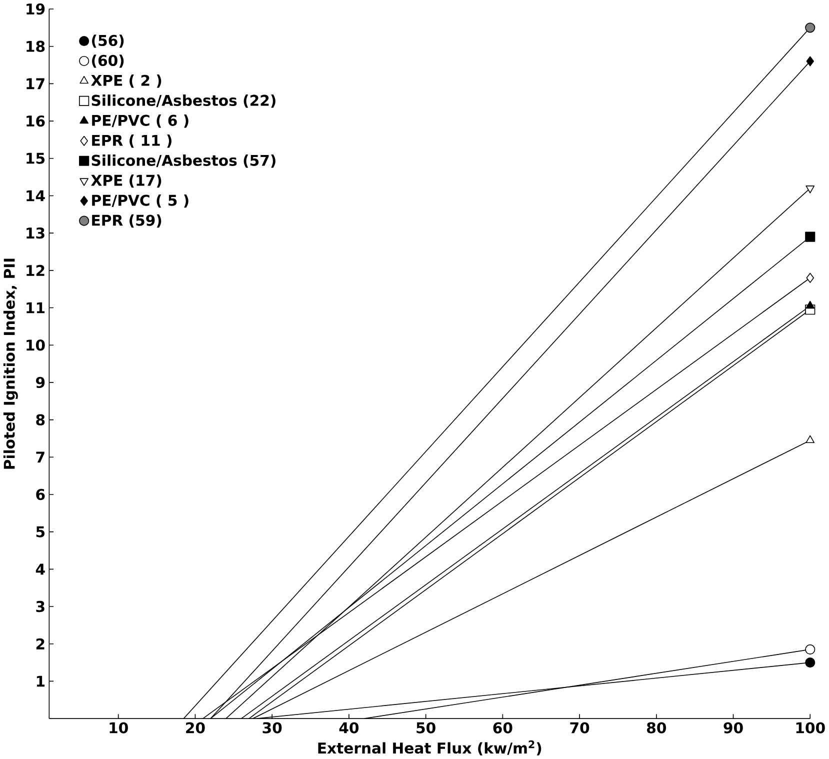 This screenshot has width=829, height=759. Describe the element at coordinates (35, 158) in the screenshot. I see `y-tick-label: 15` at that location.